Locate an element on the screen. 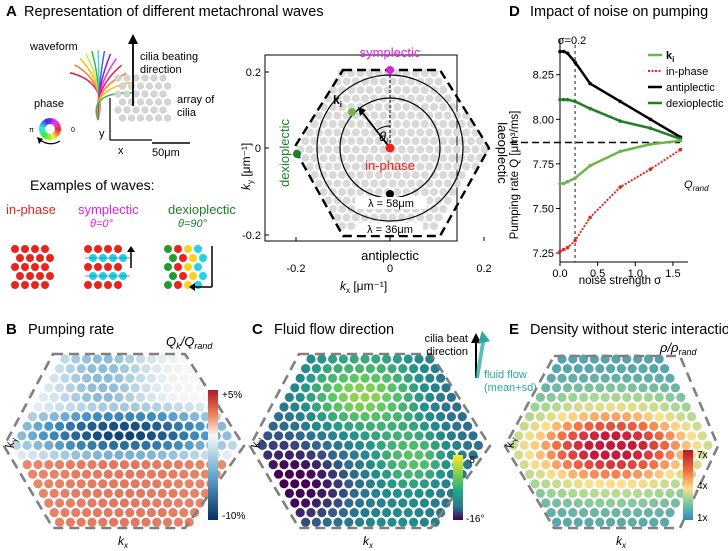  map-label-theta: θi is located at coordinates (383, 137).